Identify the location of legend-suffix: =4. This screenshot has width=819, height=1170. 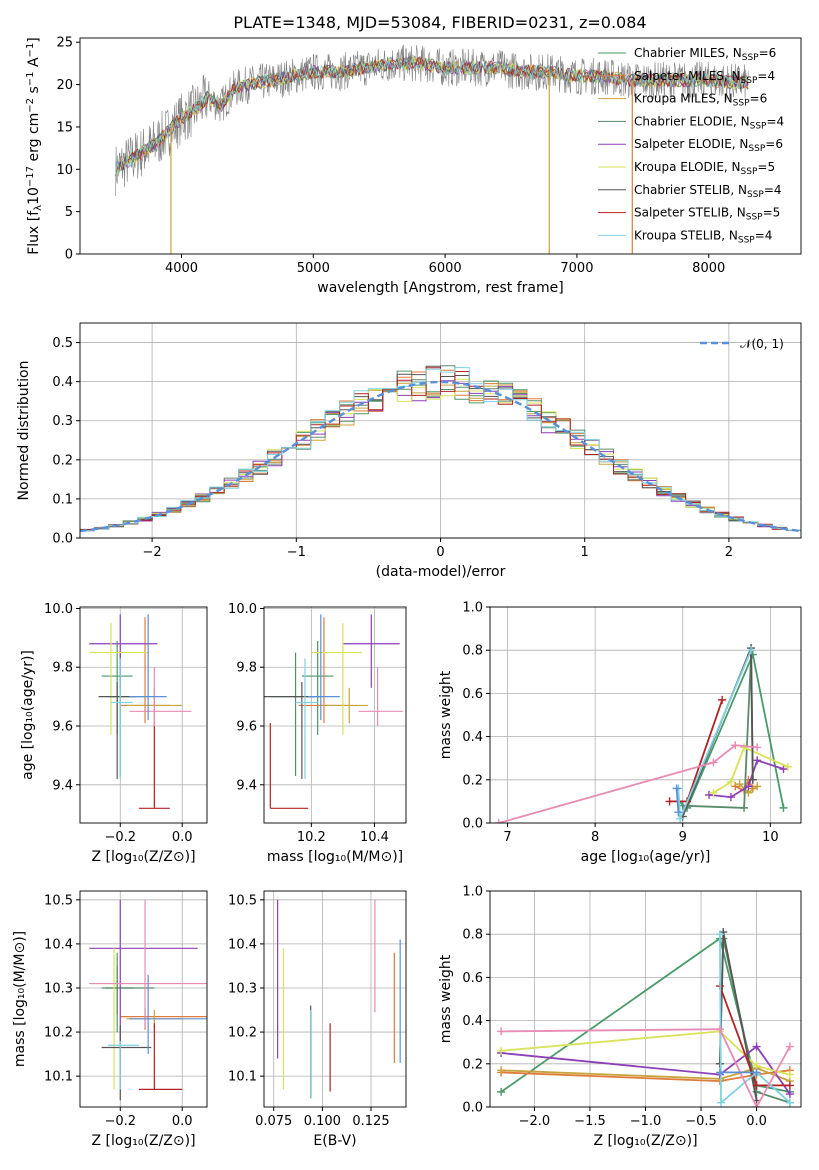
(773, 190).